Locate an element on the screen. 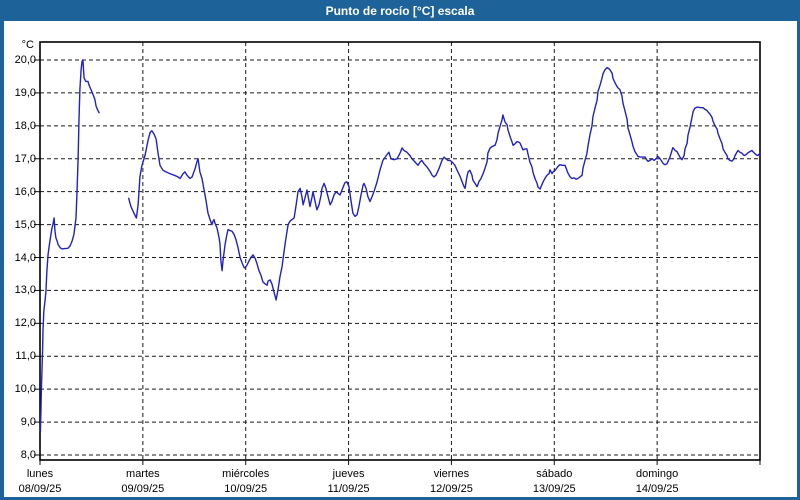 The height and width of the screenshot is (500, 800). title-bar: Punto de rocío [°C] escala is located at coordinates (400, 10).